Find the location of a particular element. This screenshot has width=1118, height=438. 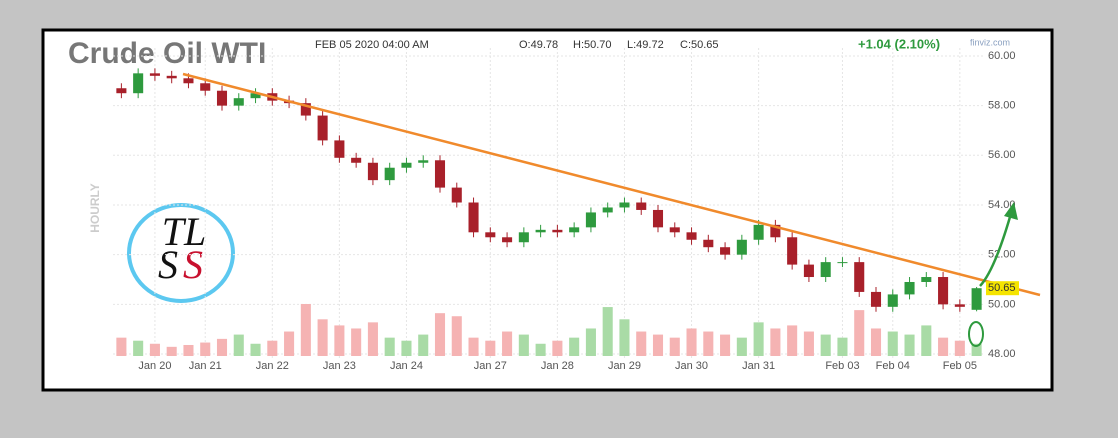

logo-bottom-right: S is located at coordinates (193, 264).